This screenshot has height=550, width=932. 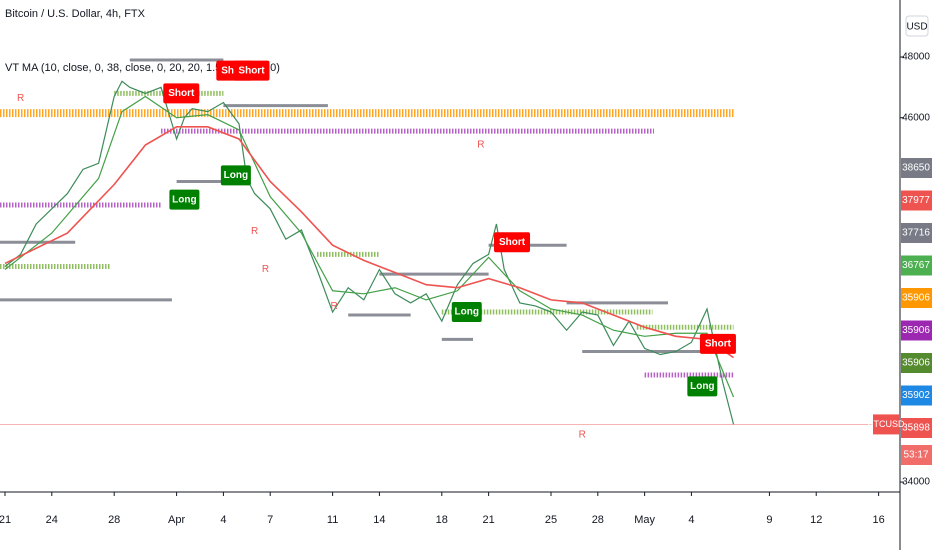 I want to click on y-axis-label: USD, so click(x=916, y=27).